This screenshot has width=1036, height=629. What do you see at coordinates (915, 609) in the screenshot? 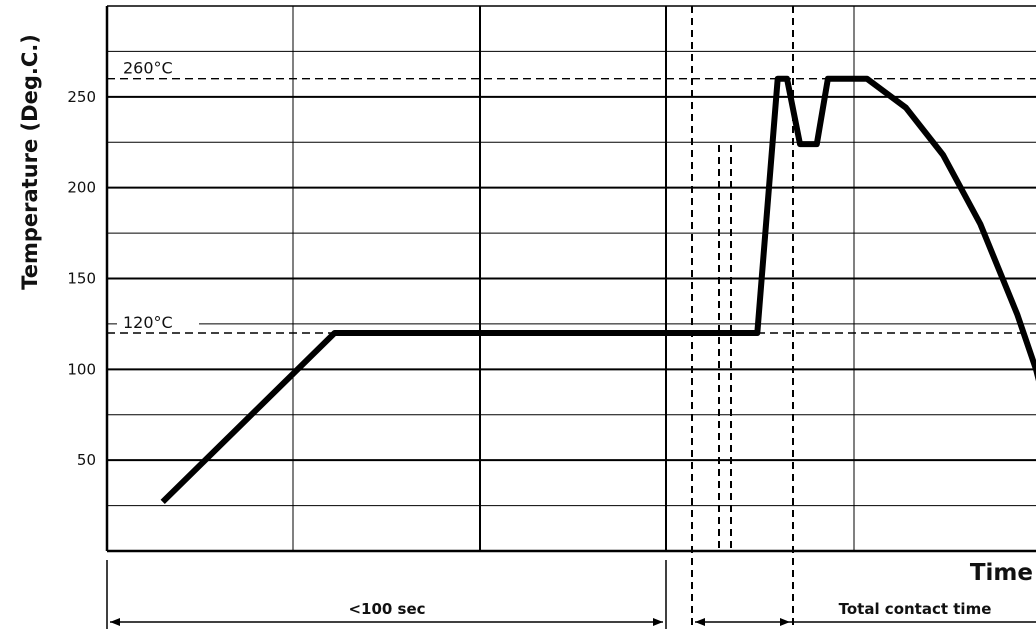
I see `annotation-contact-time: Total contact time` at bounding box center [915, 609].